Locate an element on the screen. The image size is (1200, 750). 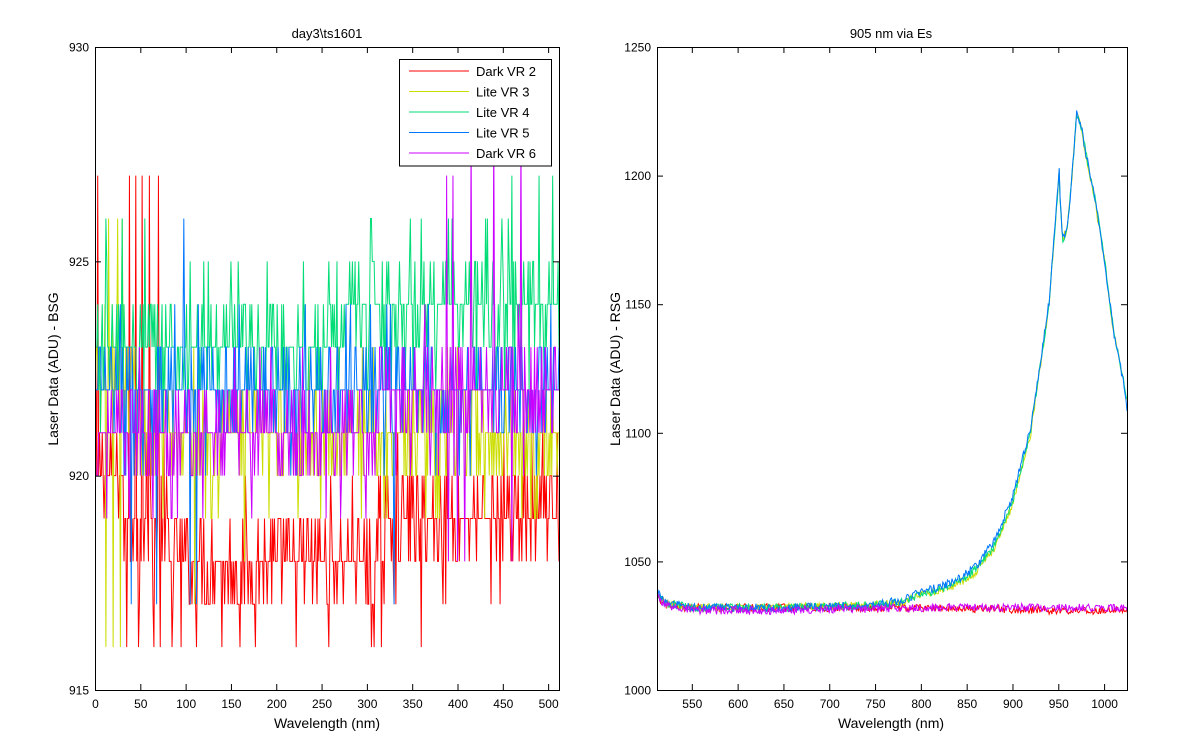
x-tick-label: 450 is located at coordinates (503, 704).